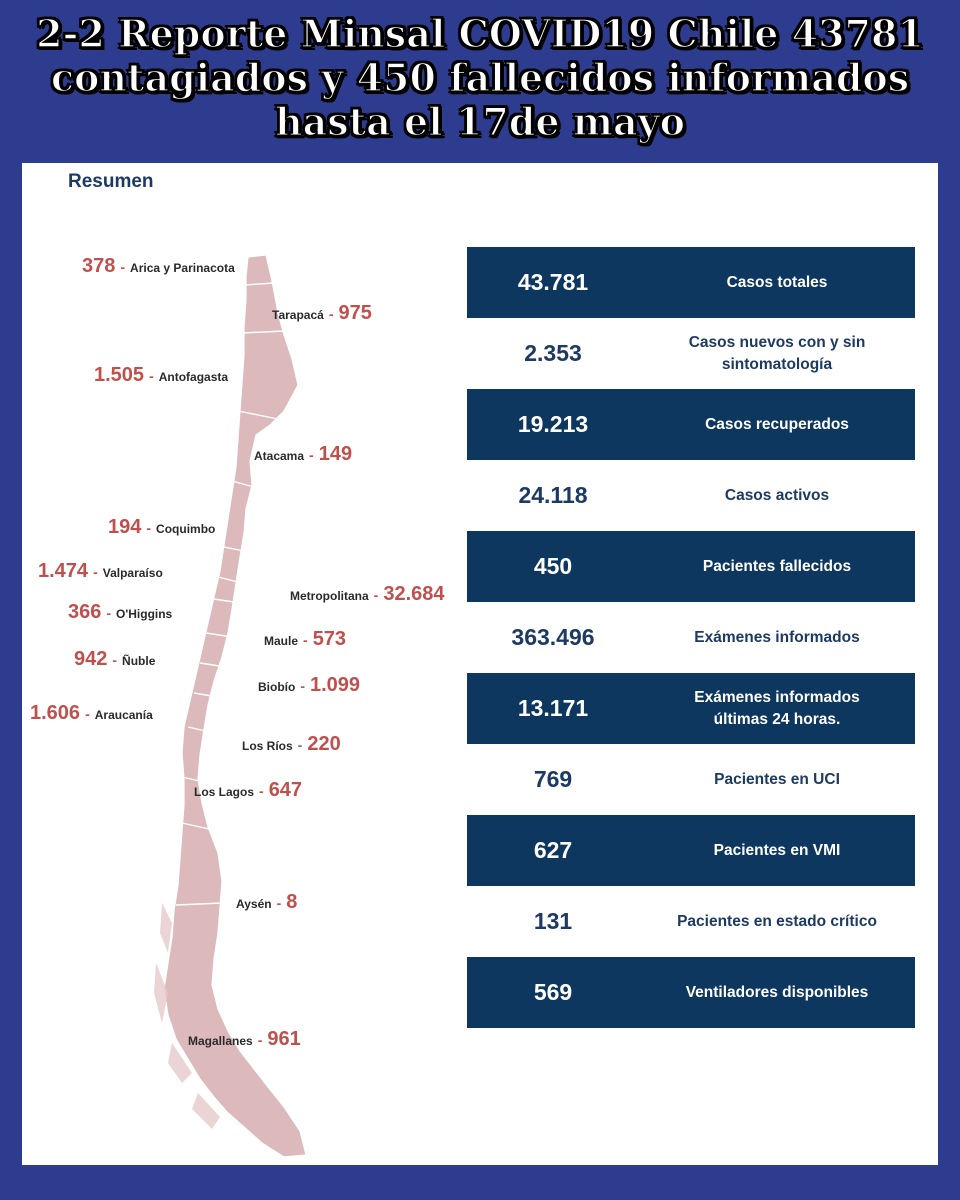 This screenshot has height=1200, width=960. I want to click on region-value: 942, so click(91, 659).